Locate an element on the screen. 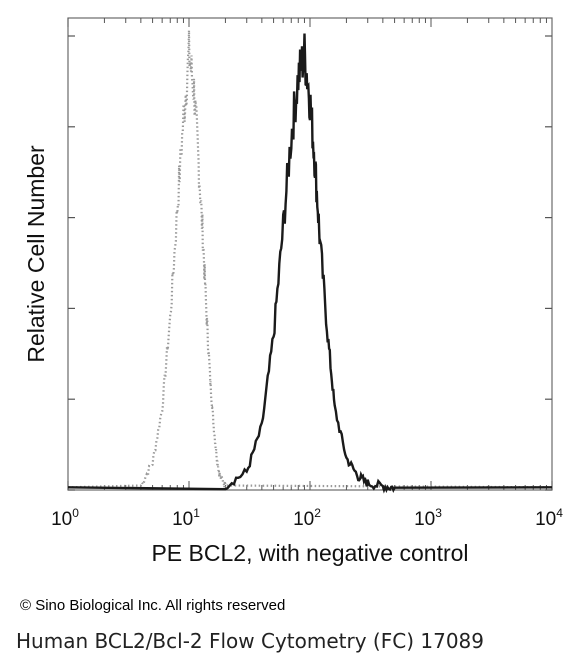 Image resolution: width=574 pixels, height=665 pixels. x-tick-label: 10¹ is located at coordinates (186, 518).